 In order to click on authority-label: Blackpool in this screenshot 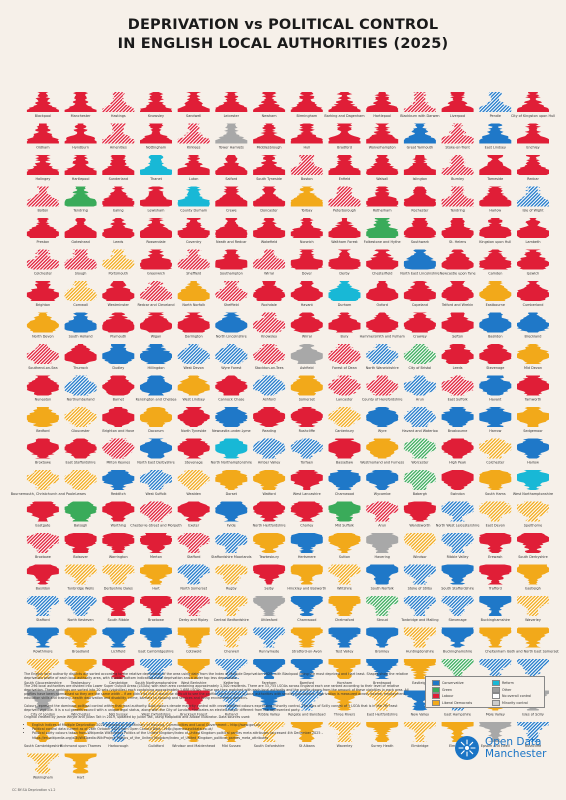, I will do `click(43, 116)`.